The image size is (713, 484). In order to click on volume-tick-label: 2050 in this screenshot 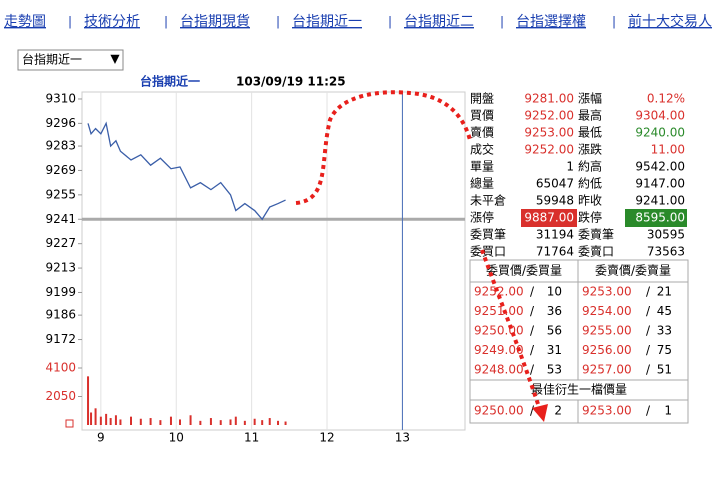, I will do `click(60, 396)`.